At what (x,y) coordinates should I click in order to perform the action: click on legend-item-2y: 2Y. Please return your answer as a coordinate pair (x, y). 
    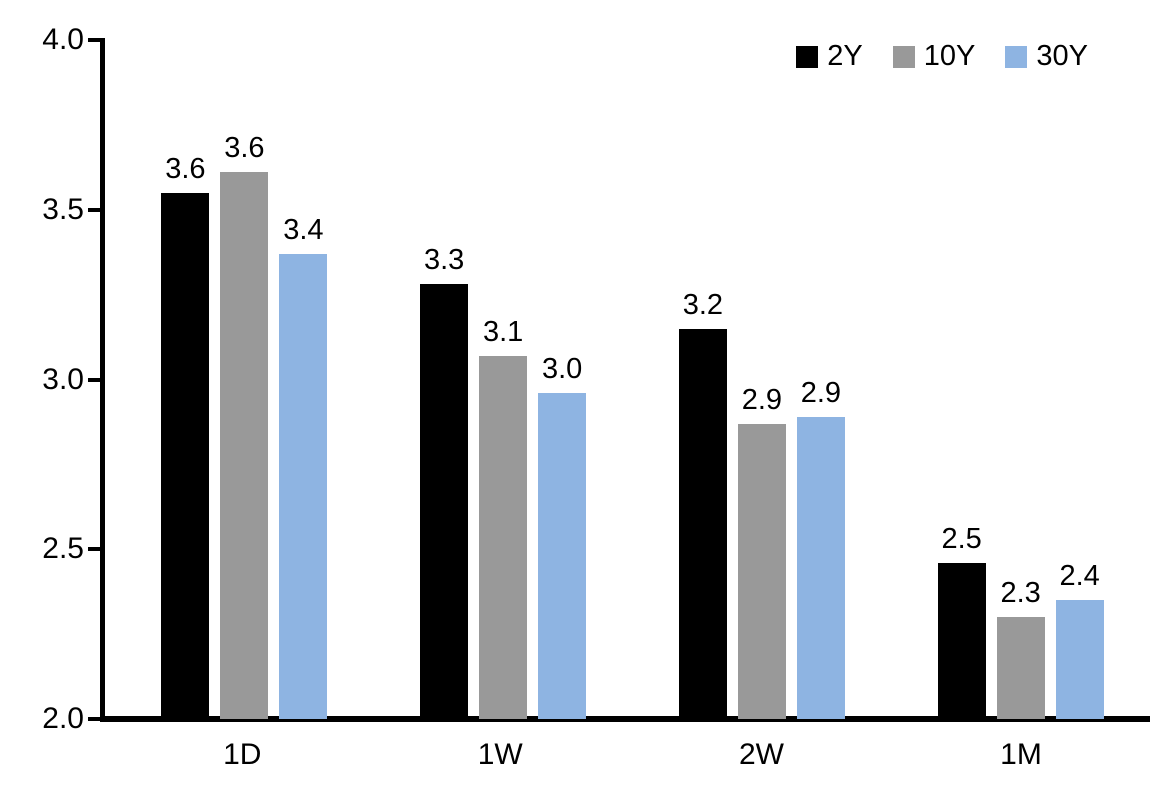
    Looking at the image, I should click on (829, 56).